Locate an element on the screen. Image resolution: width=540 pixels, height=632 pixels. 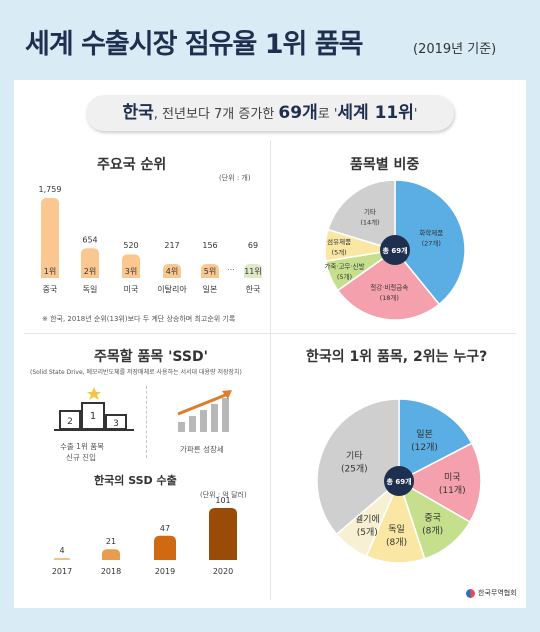
ssd-value-2017: 4 is located at coordinates (61, 550).